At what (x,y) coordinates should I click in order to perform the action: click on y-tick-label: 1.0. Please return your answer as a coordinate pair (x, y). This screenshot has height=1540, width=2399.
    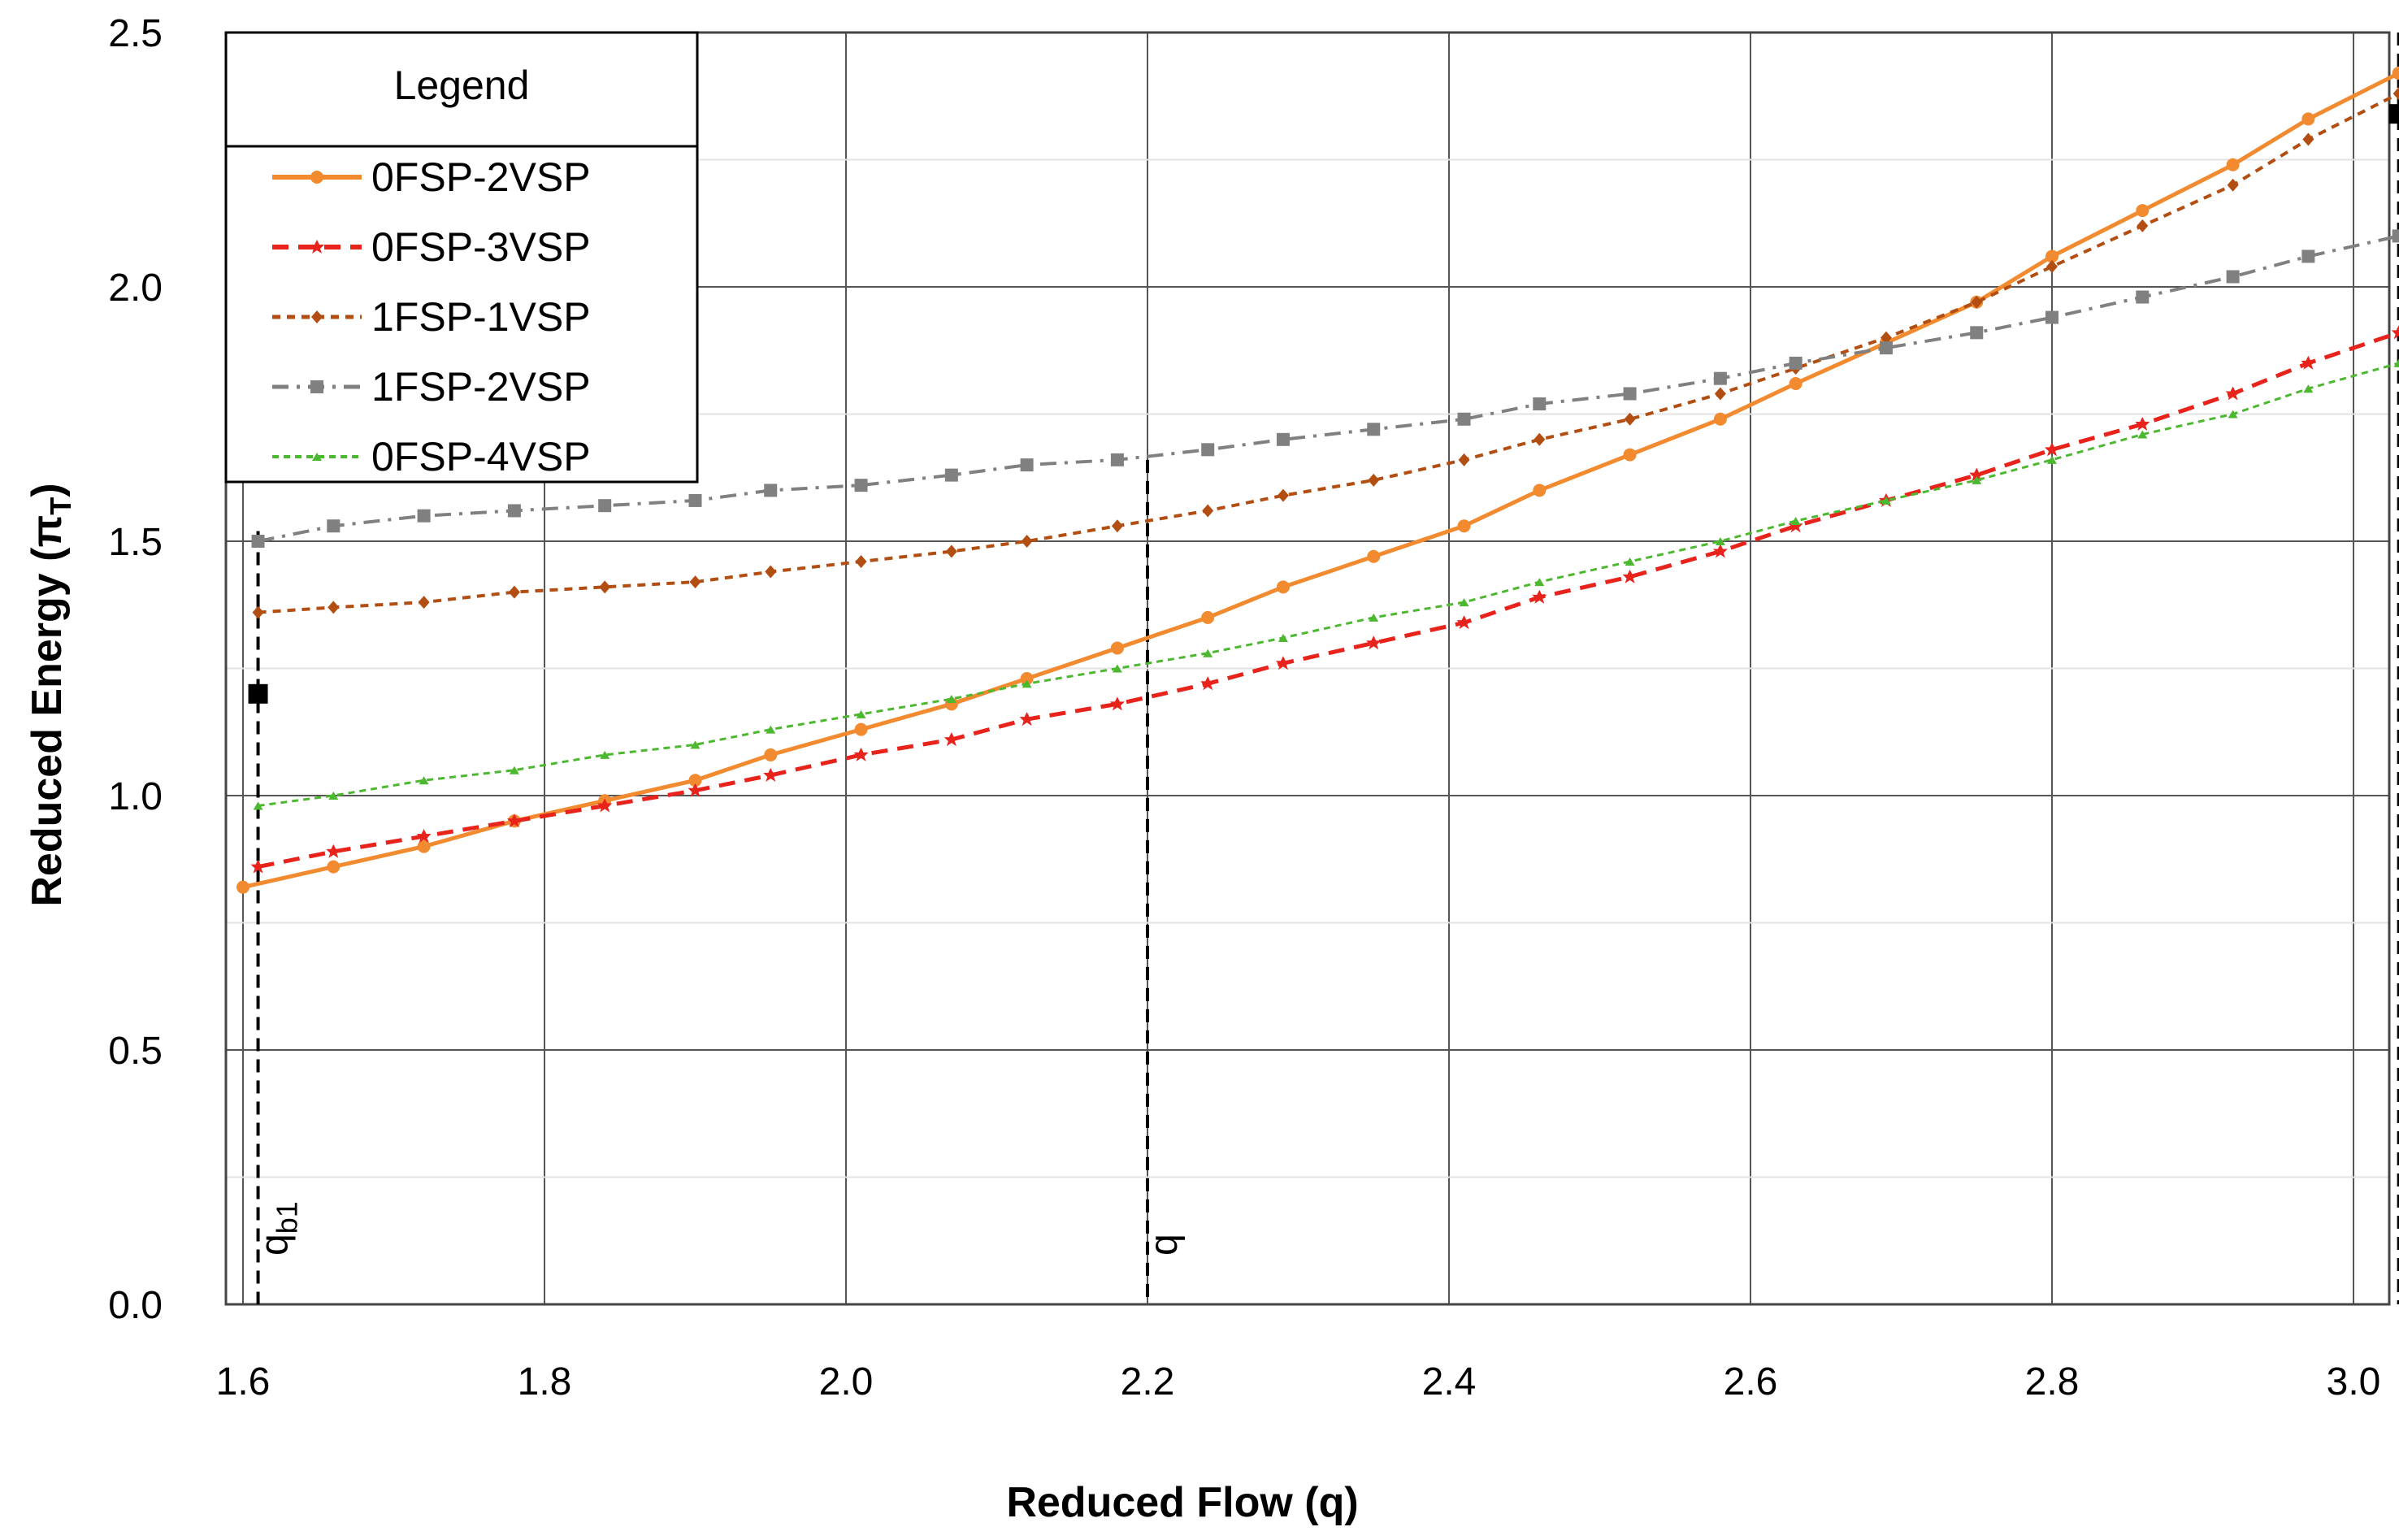
    Looking at the image, I should click on (136, 796).